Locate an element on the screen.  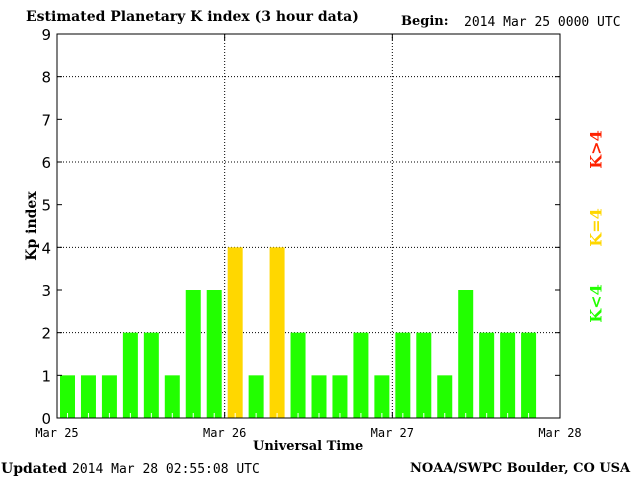
y-tick-label: 2 is located at coordinates (46, 334).